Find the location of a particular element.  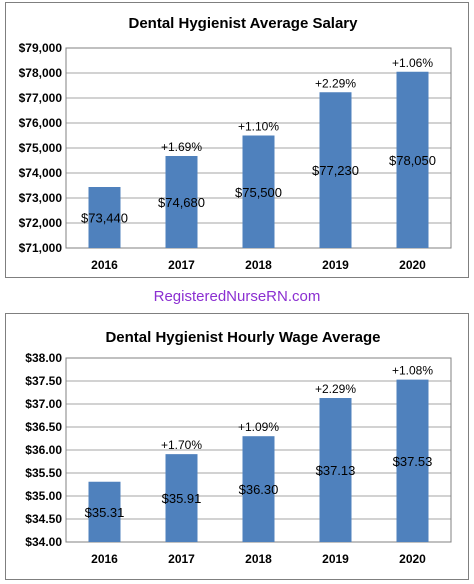

chart-1-title: Dental Hygienist Average Salary is located at coordinates (244, 23).